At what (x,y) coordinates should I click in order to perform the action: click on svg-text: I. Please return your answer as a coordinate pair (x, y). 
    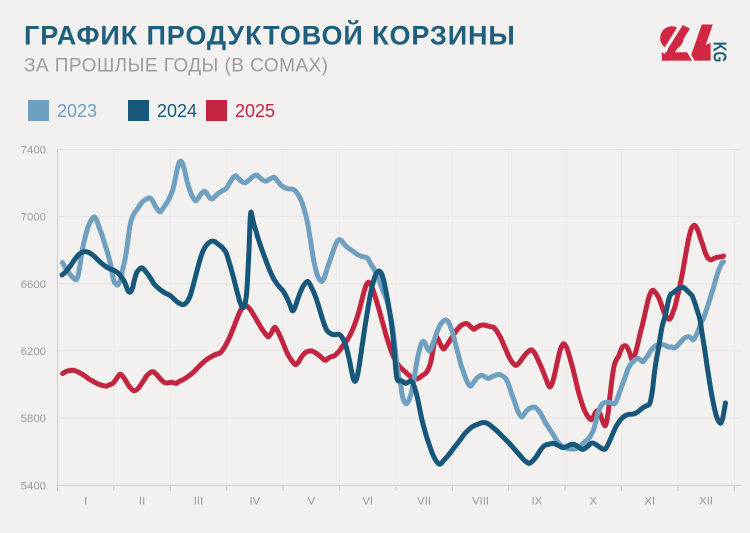
    Looking at the image, I should click on (85, 502).